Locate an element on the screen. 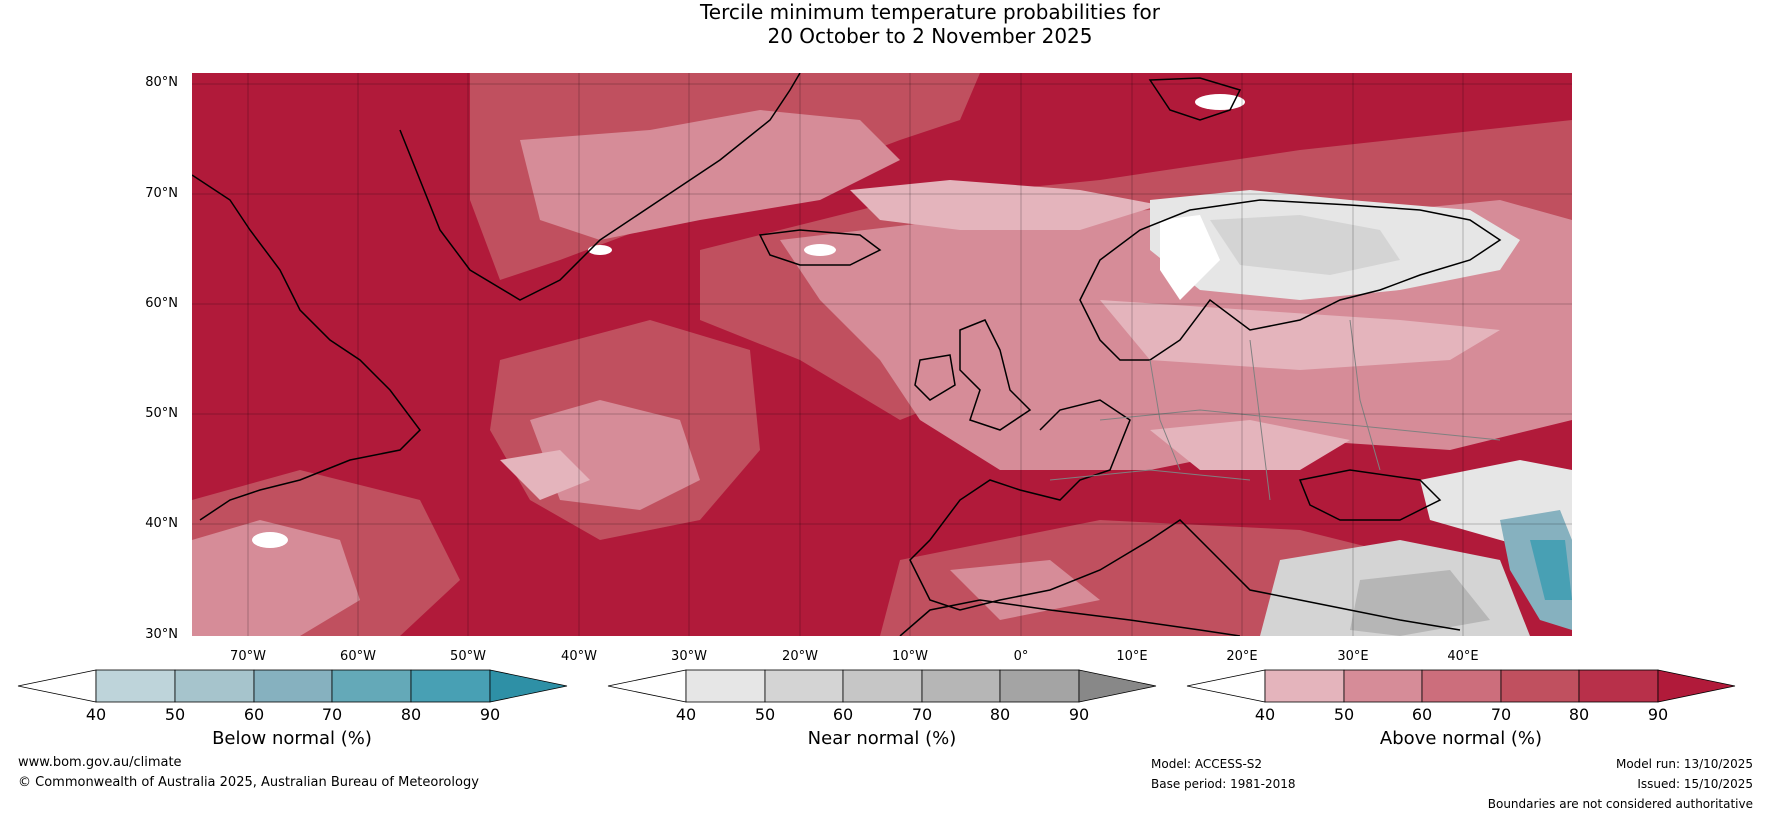 Image resolution: width=1770 pixels, height=816 pixels. greenland-coast is located at coordinates (600, 187).